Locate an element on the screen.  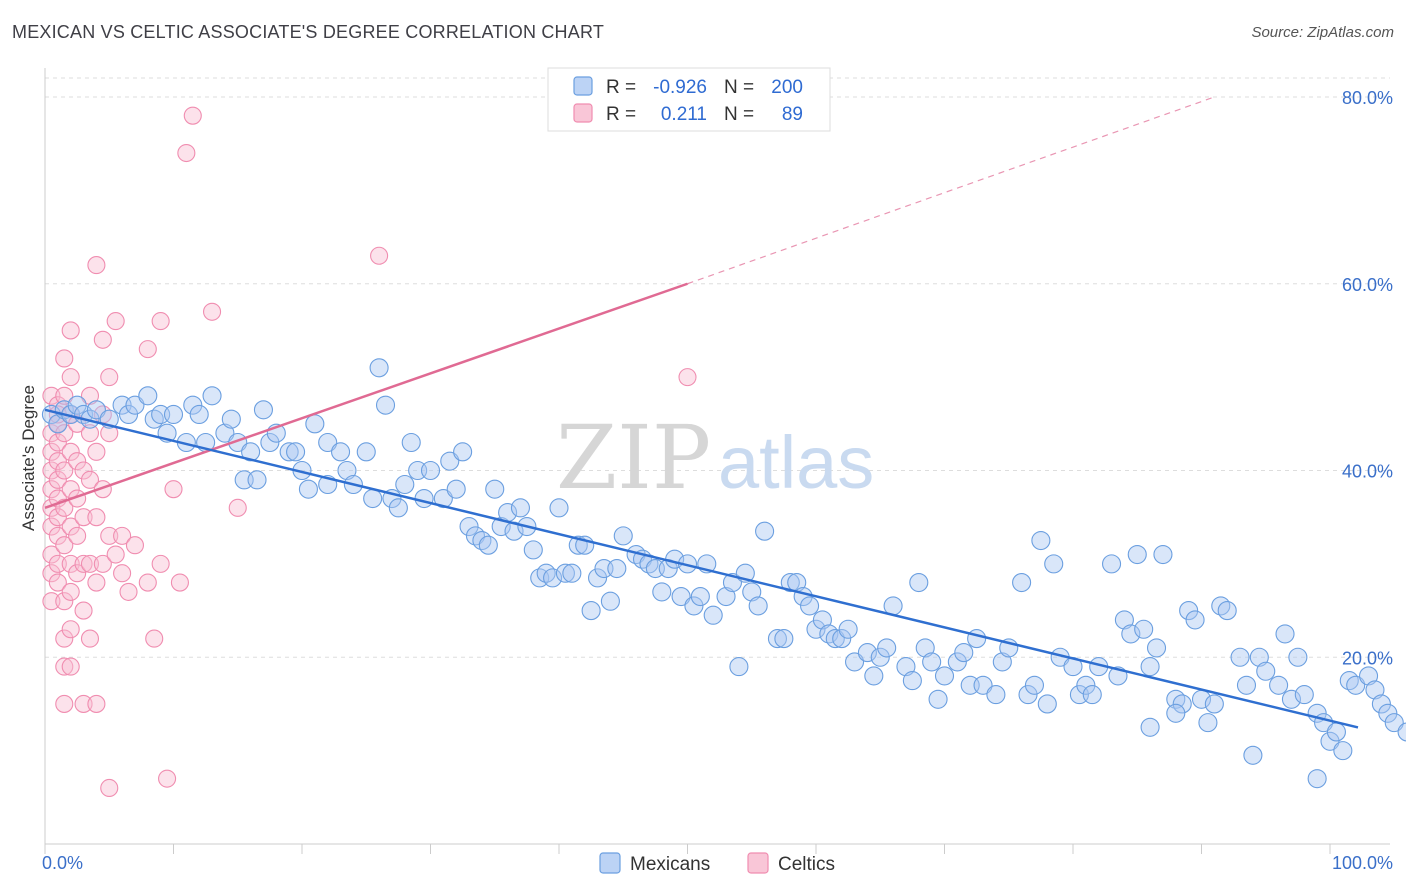
y-tick-label-60: 60.0% is located at coordinates (1367, 285).